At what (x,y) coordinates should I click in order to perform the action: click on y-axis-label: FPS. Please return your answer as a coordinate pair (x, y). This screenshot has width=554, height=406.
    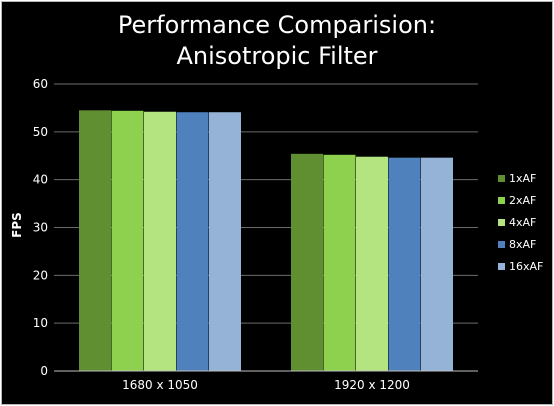
    Looking at the image, I should click on (17, 225).